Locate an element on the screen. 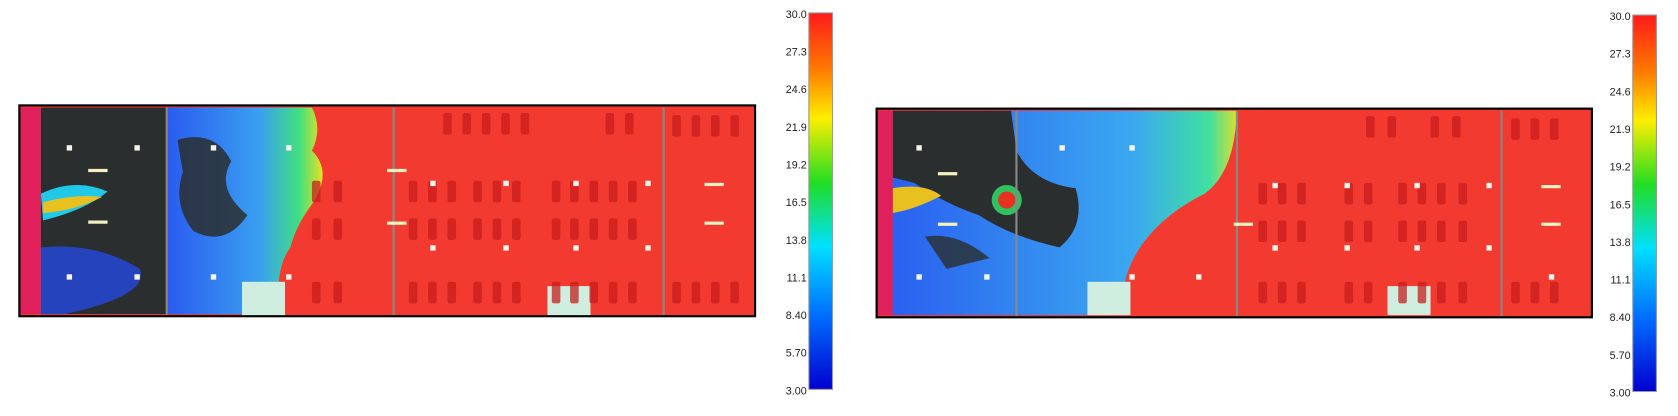  colorbar-label: 21.9 is located at coordinates (796, 128).